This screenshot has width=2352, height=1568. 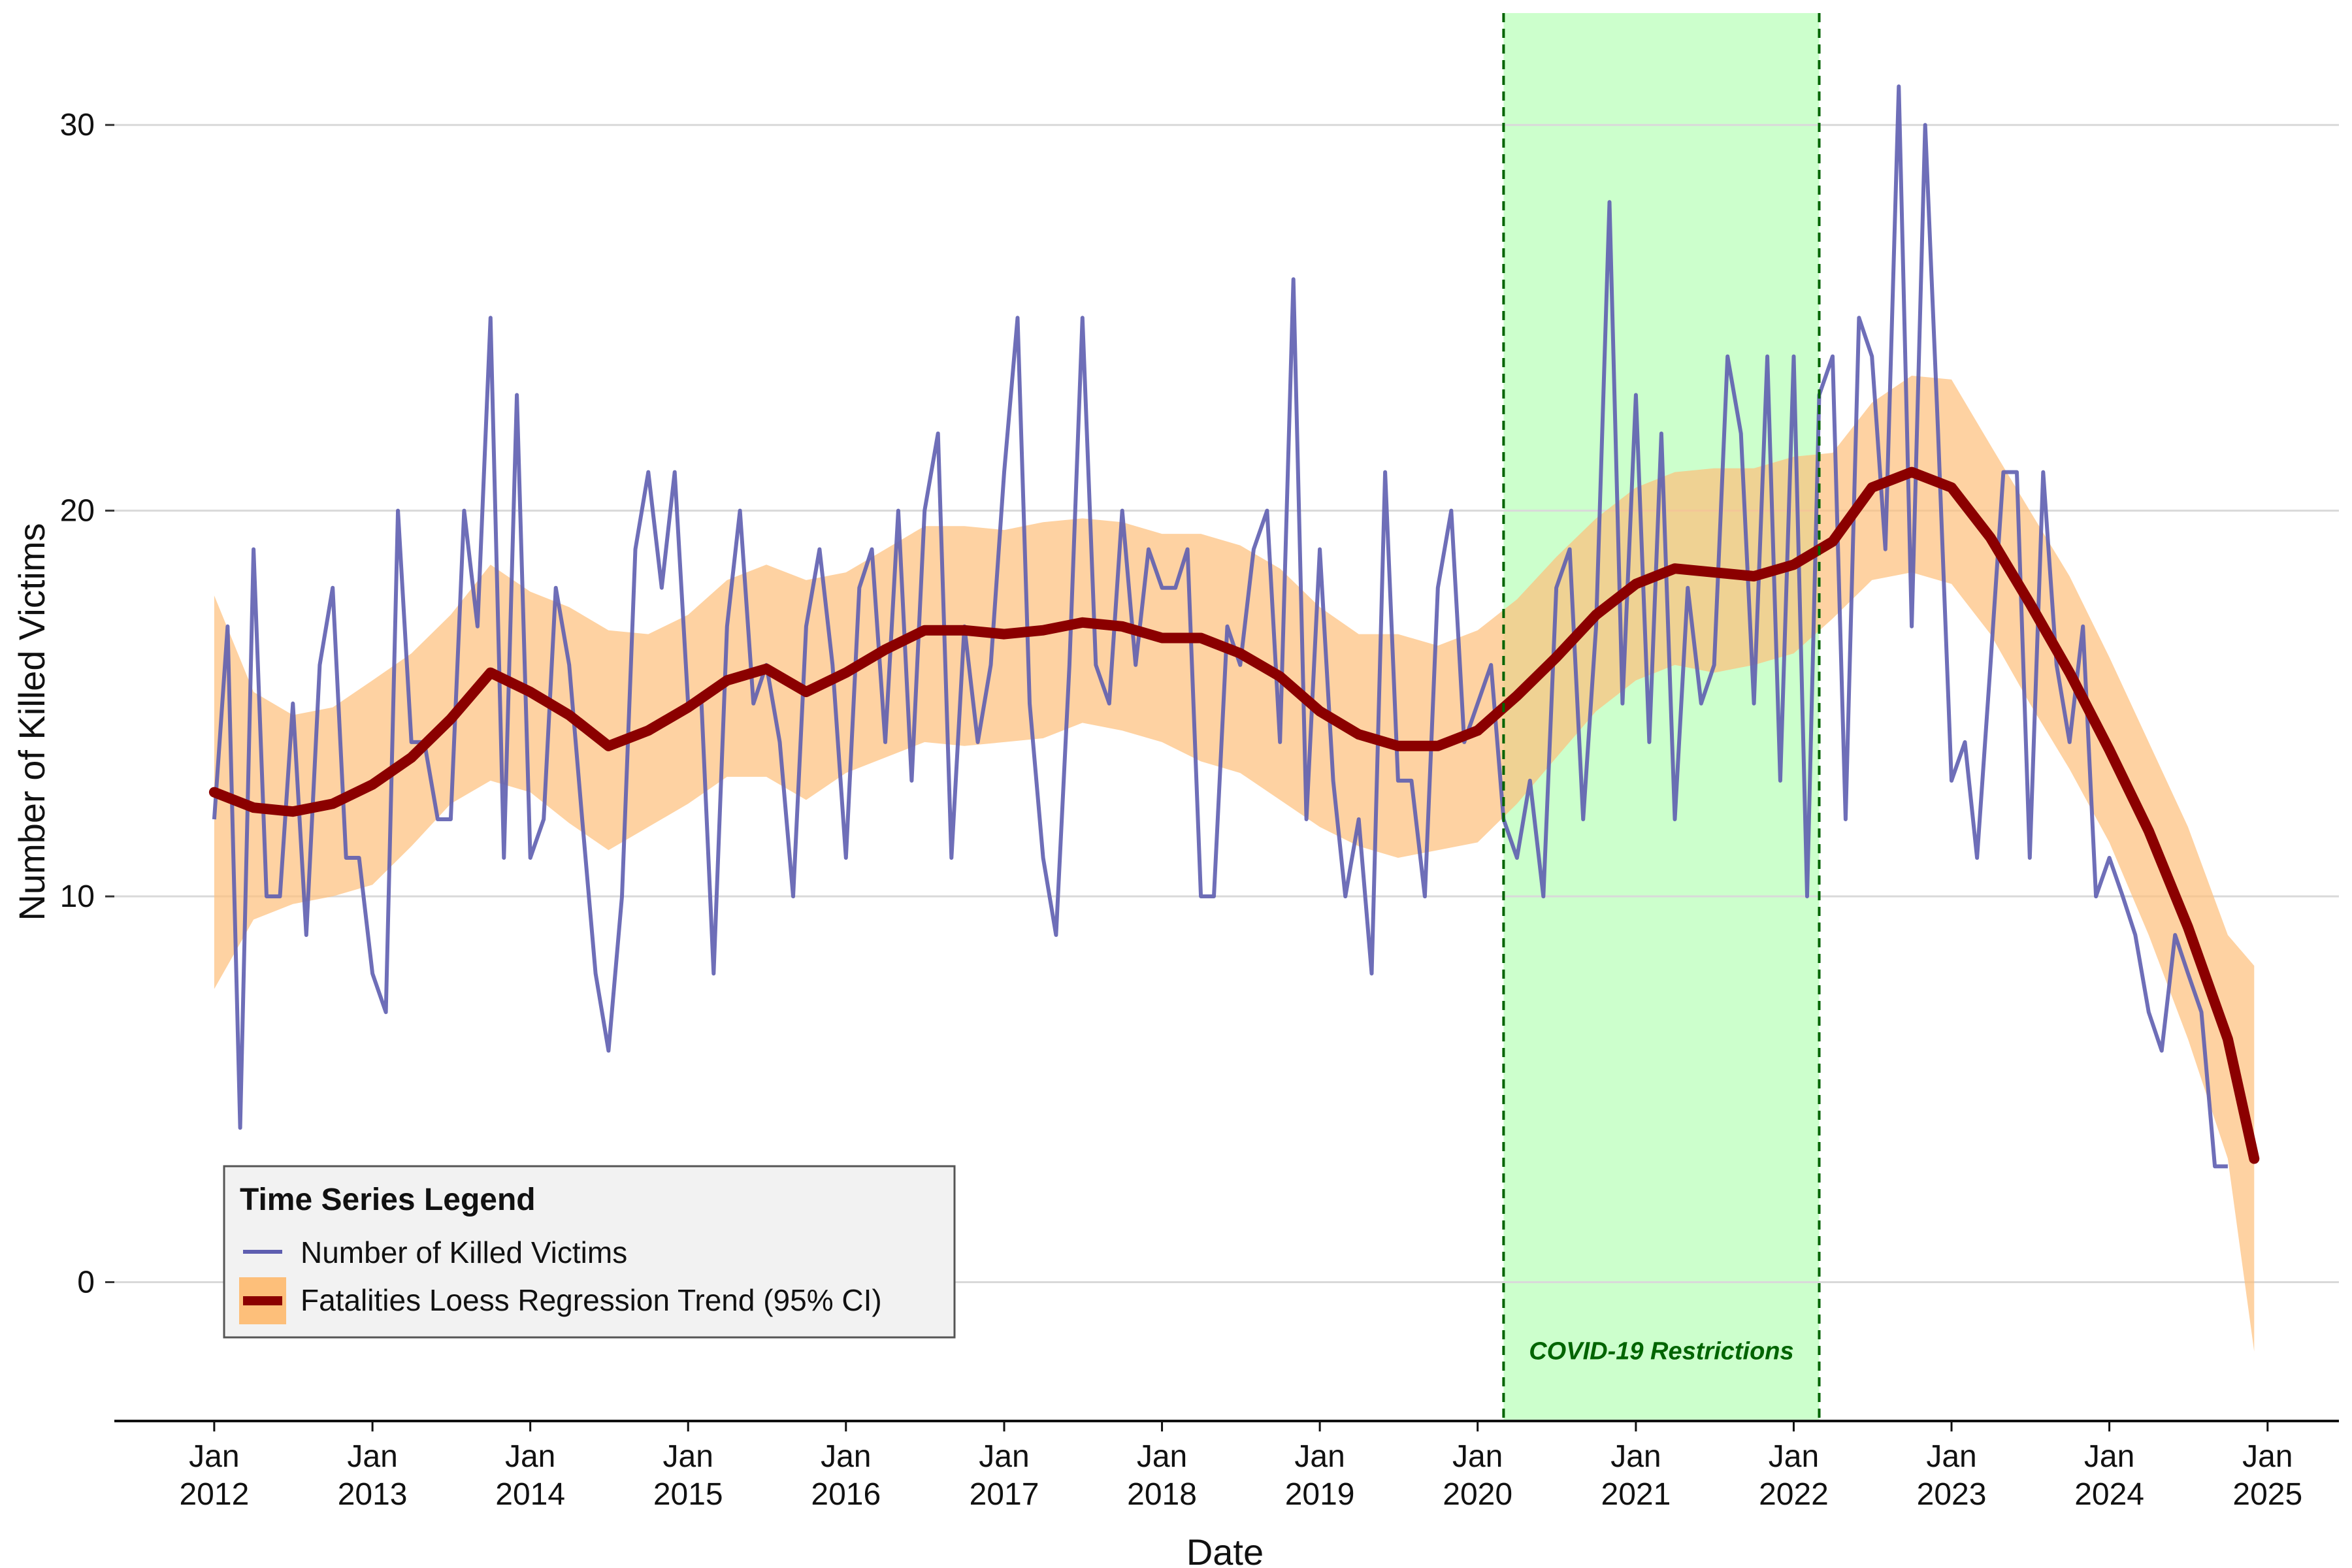 What do you see at coordinates (1794, 1494) in the screenshot?
I see `x-tick-label-year-2022: 2022` at bounding box center [1794, 1494].